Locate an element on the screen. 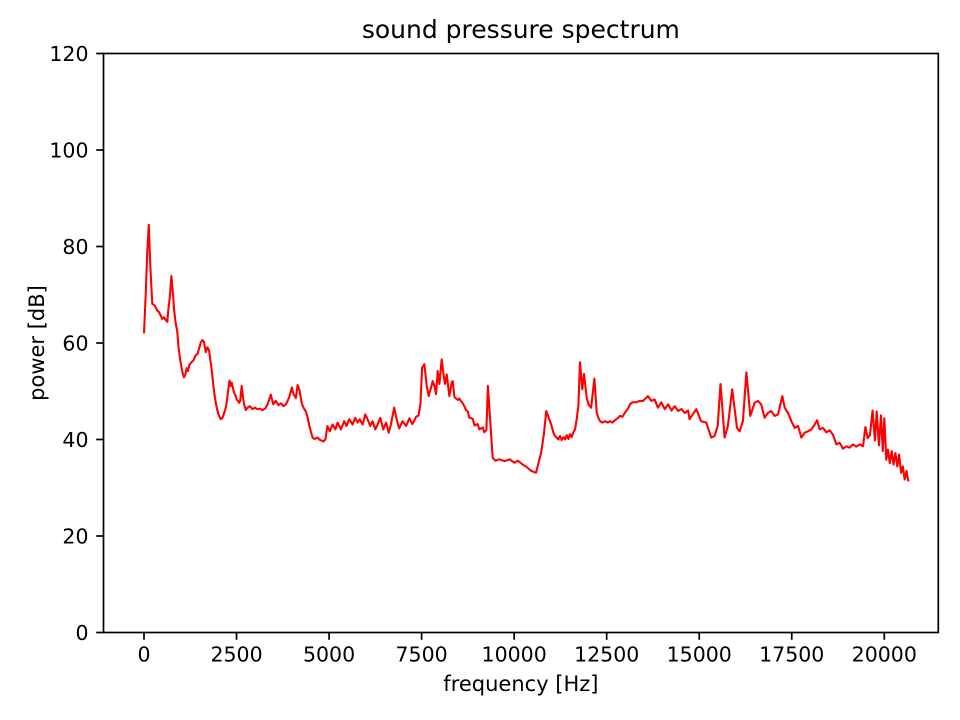  x-tick-label: 7500 is located at coordinates (422, 655).